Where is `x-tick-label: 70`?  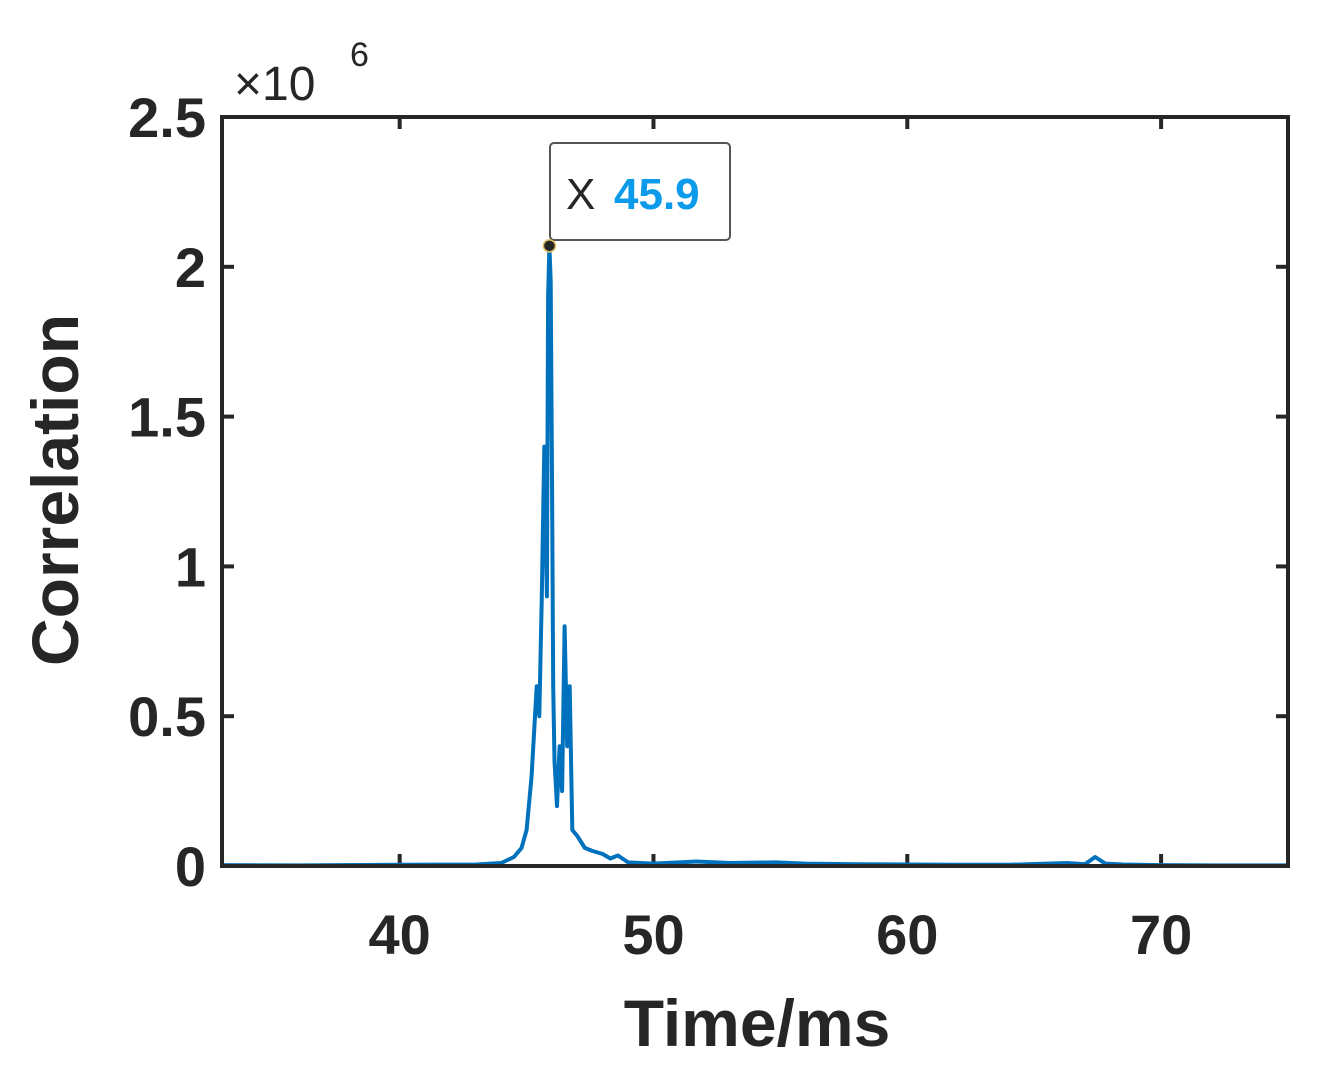
x-tick-label: 70 is located at coordinates (1161, 934).